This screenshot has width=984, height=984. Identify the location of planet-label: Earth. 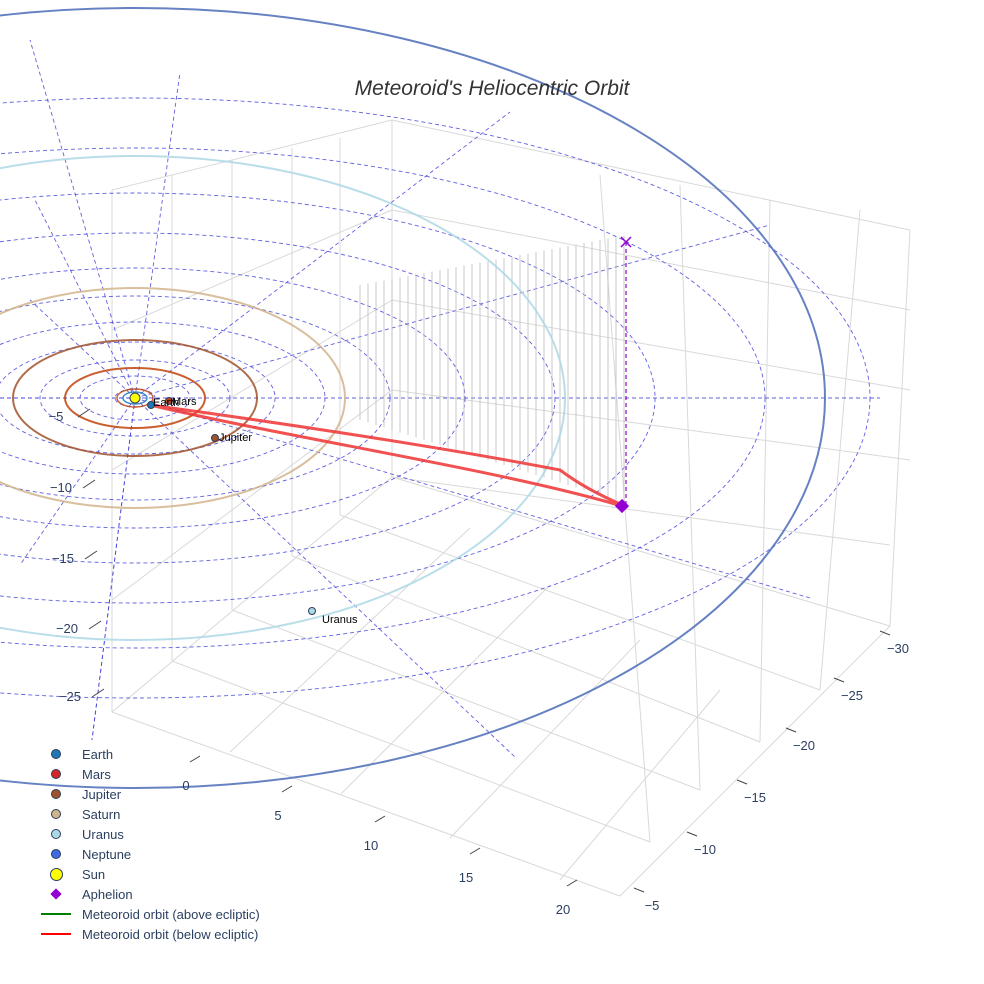
(166, 403).